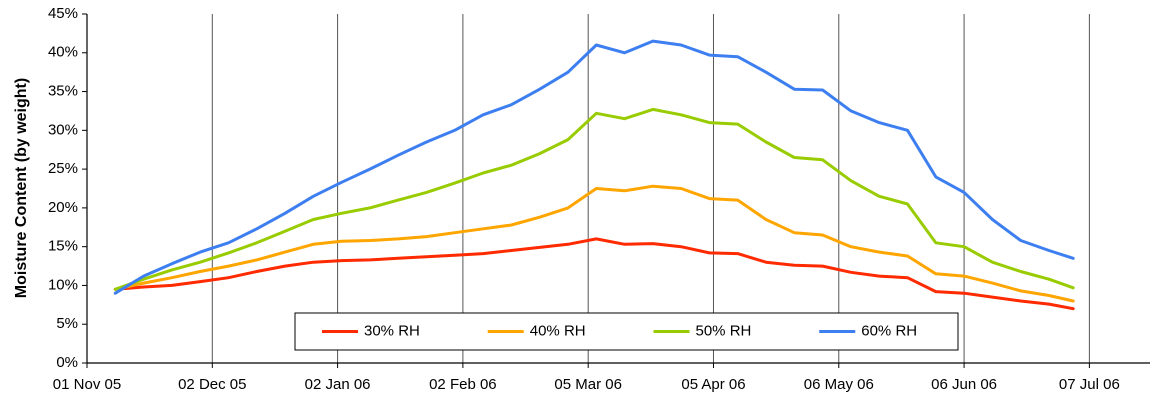 Image resolution: width=1161 pixels, height=409 pixels. Describe the element at coordinates (463, 384) in the screenshot. I see `x-tick-label: 02 Feb 06` at that location.